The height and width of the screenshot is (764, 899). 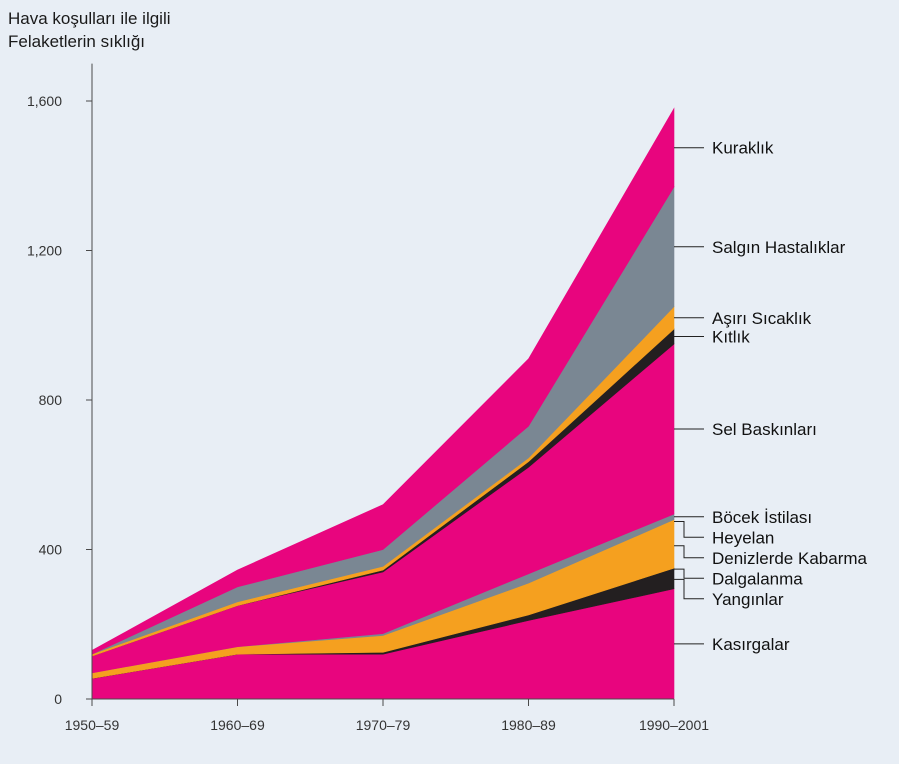 I want to click on y-tick-label: 0, so click(x=58, y=699).